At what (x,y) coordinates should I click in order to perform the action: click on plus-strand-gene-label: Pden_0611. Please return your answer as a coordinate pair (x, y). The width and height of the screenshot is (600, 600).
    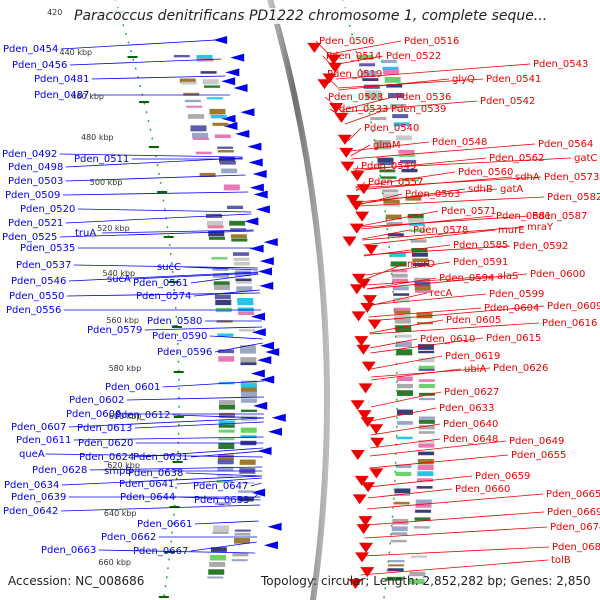
    Looking at the image, I should click on (43, 440).